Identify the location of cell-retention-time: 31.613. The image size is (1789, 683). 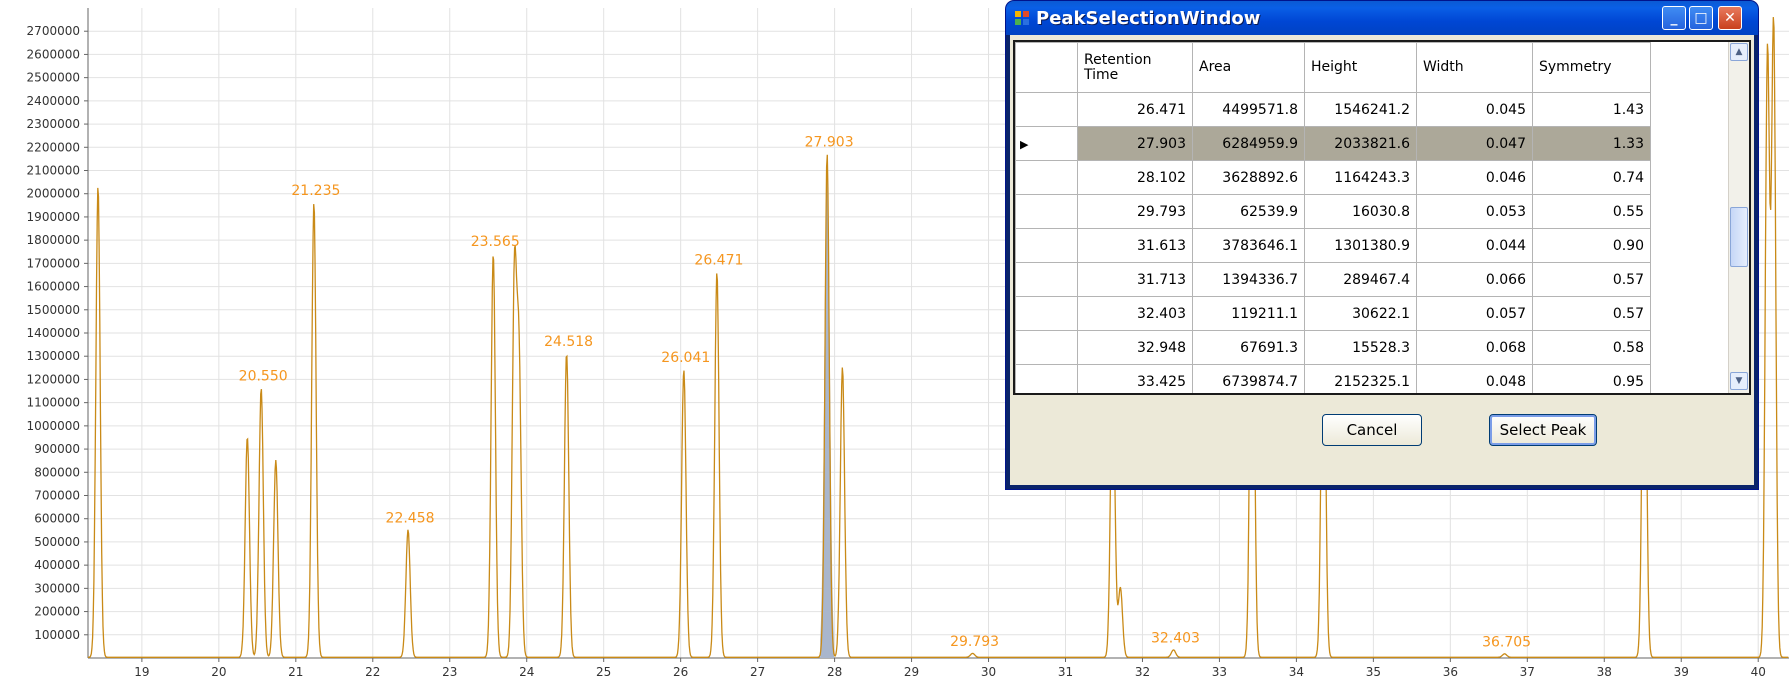
(1135, 245).